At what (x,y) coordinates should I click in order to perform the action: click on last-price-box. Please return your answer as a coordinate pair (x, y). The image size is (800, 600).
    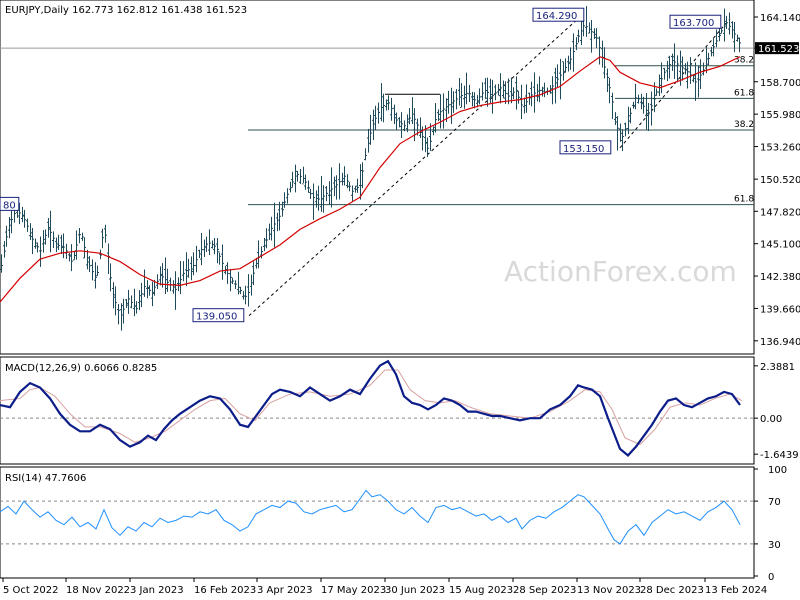
    Looking at the image, I should click on (777, 48).